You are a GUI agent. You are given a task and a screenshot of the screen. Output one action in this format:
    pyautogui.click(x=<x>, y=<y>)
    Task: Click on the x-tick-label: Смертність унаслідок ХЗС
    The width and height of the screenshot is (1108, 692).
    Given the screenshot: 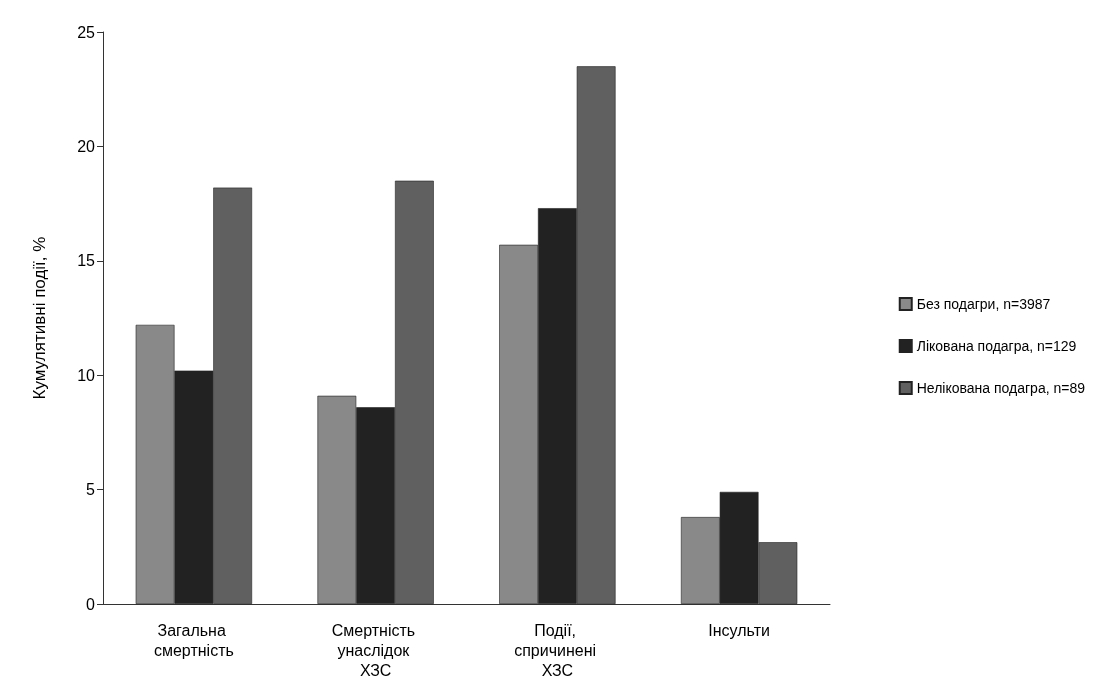 What is the action you would take?
    pyautogui.click(x=375, y=650)
    